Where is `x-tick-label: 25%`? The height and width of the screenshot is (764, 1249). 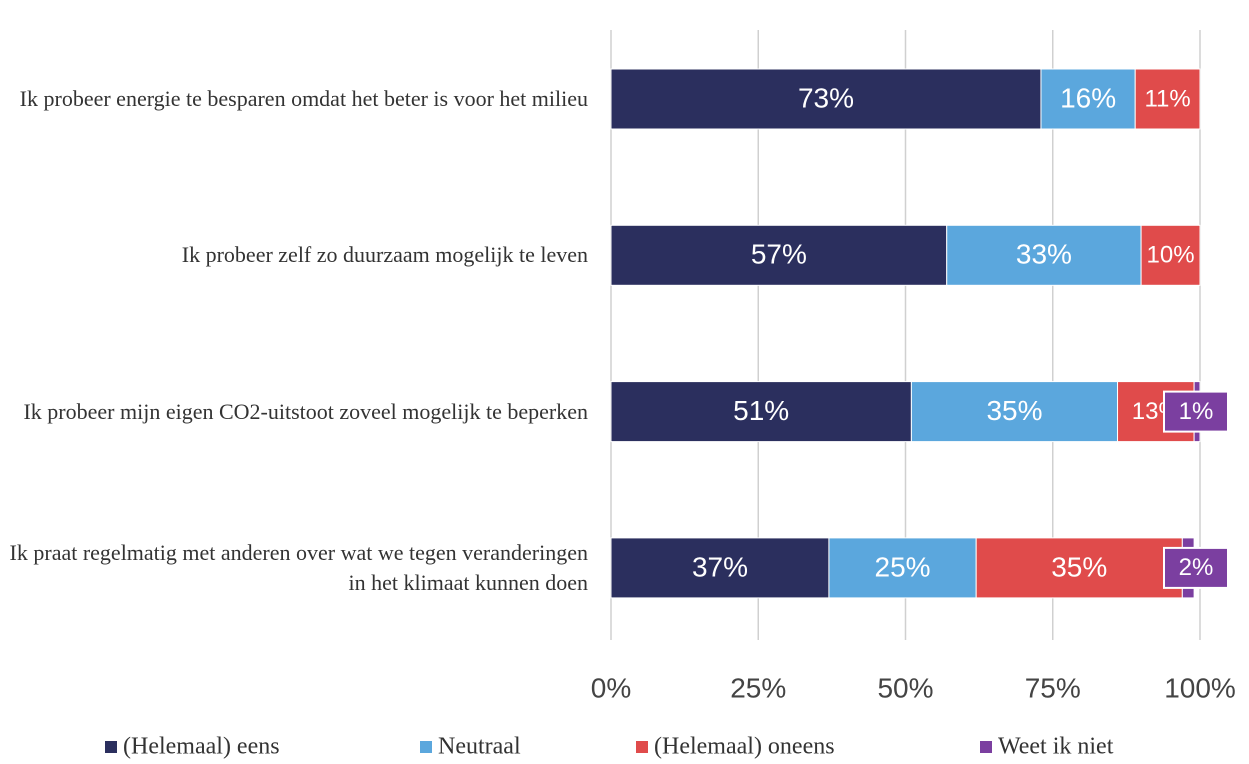 x-tick-label: 25% is located at coordinates (758, 687).